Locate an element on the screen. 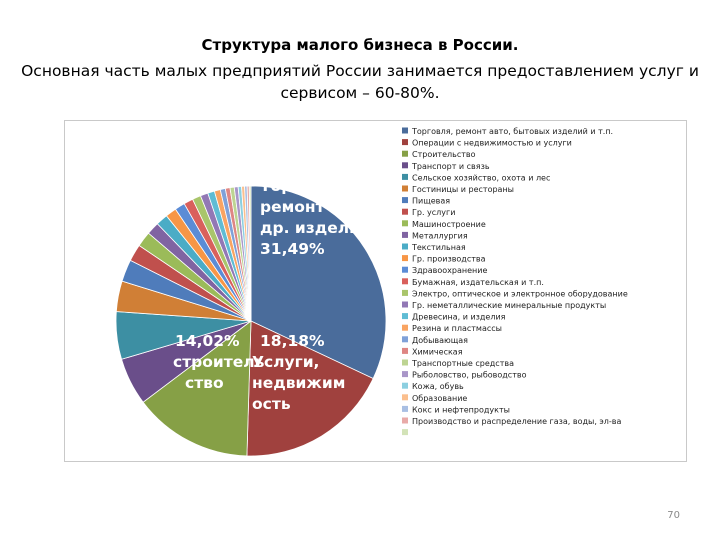  slice-annotation-line: 31,49% is located at coordinates (292, 249).